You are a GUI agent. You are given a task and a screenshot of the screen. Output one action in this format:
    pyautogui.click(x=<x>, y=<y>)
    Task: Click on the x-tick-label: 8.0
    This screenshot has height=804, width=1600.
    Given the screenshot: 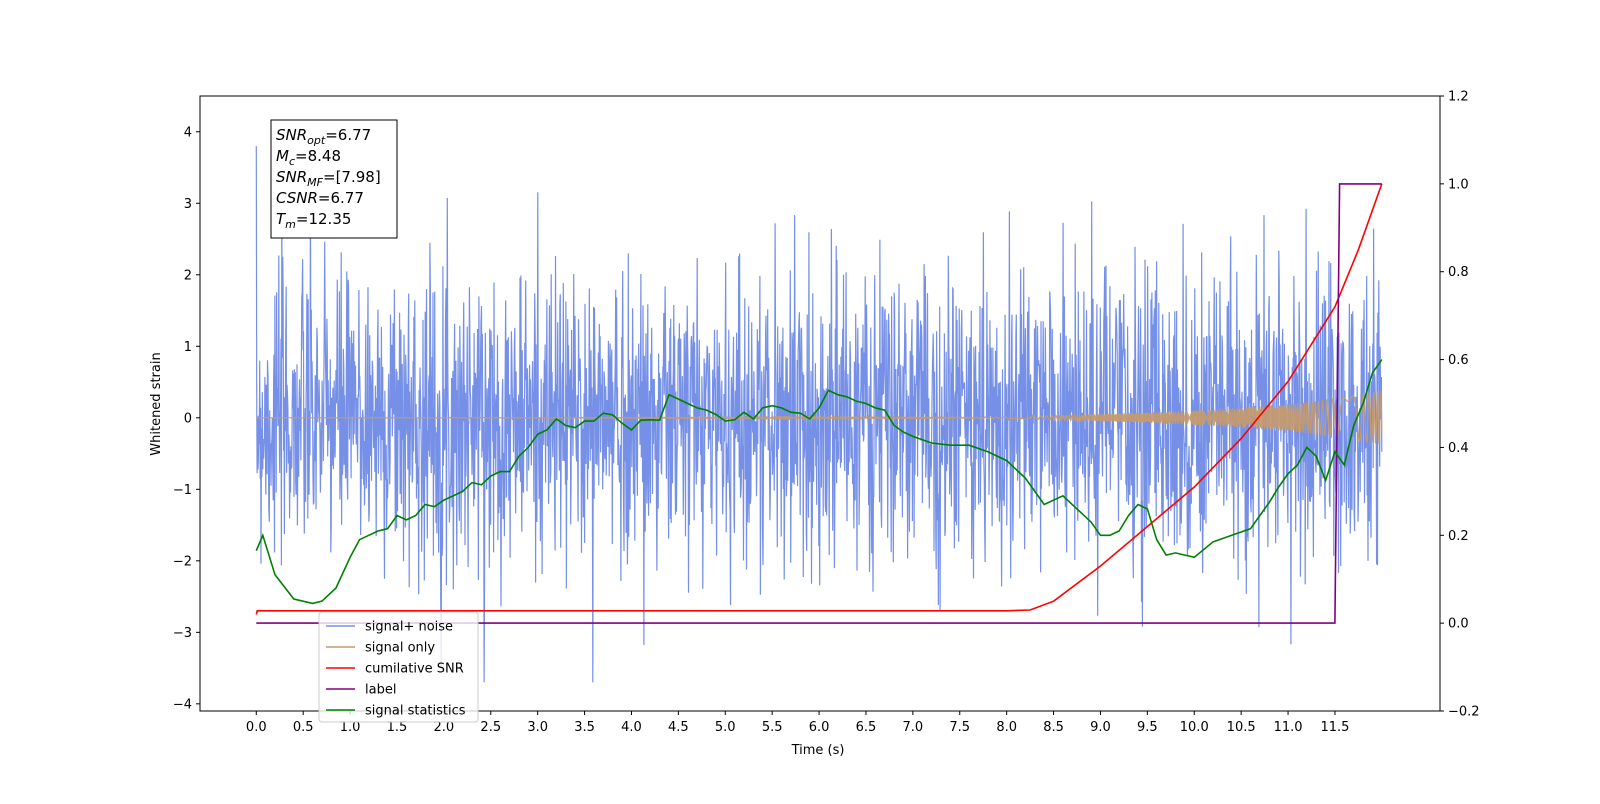 What is the action you would take?
    pyautogui.click(x=1006, y=727)
    